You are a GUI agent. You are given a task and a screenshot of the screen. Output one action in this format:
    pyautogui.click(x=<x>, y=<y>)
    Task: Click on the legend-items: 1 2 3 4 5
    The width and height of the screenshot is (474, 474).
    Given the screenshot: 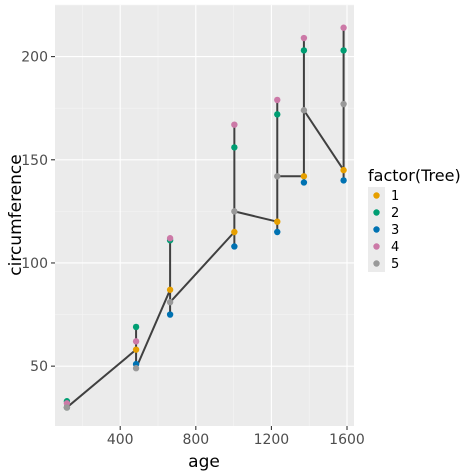 What is the action you would take?
    pyautogui.click(x=383, y=229)
    